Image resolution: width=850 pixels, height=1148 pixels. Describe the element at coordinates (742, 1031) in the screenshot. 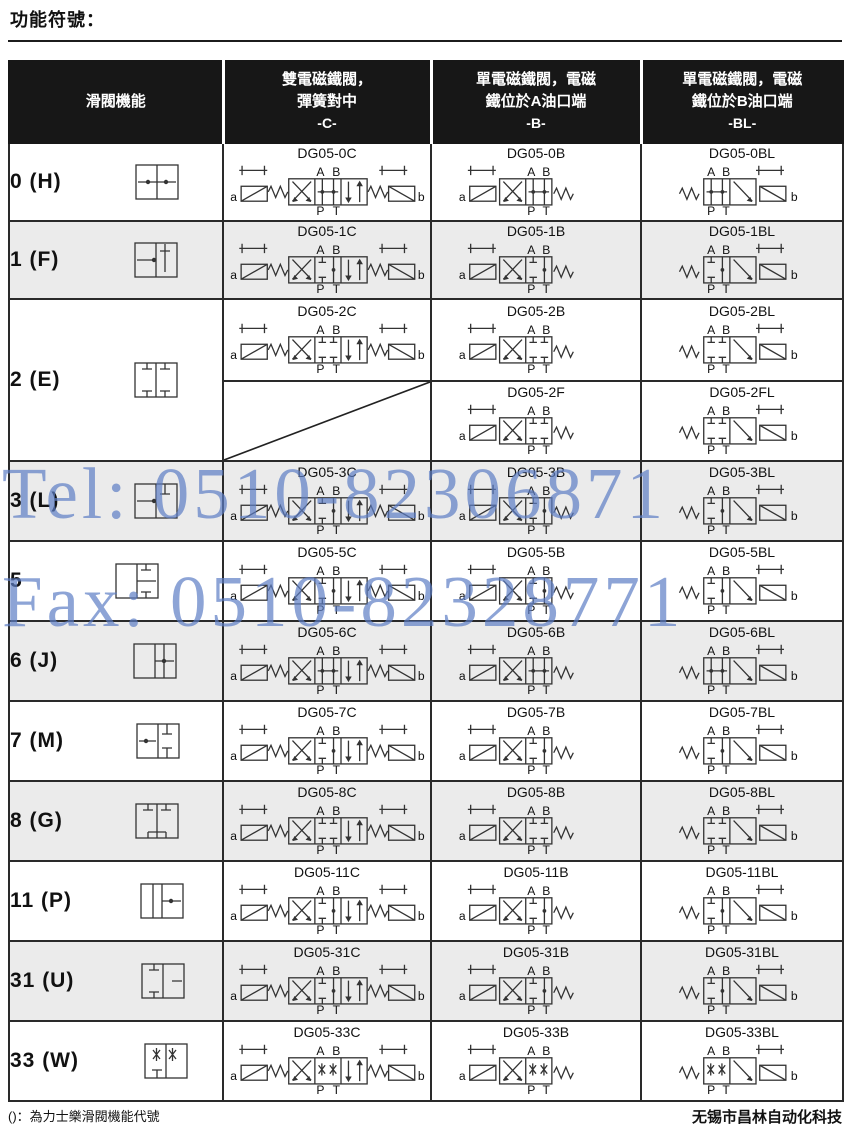

I see `model-code: DG05-33BL` at that location.